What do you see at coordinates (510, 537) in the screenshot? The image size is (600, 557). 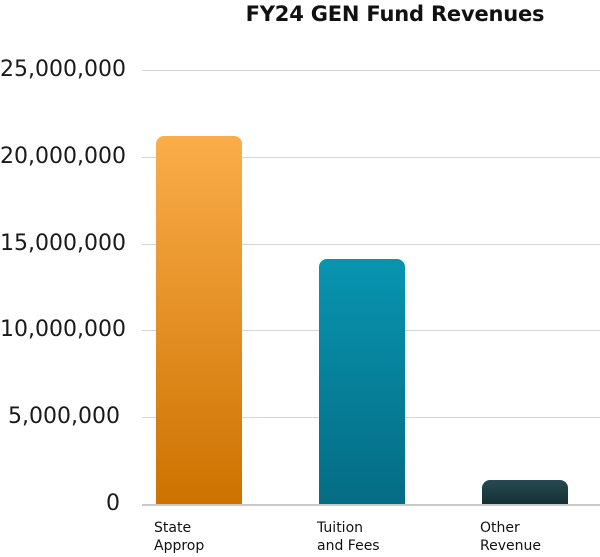 I see `x-category-label: Other Revenue` at bounding box center [510, 537].